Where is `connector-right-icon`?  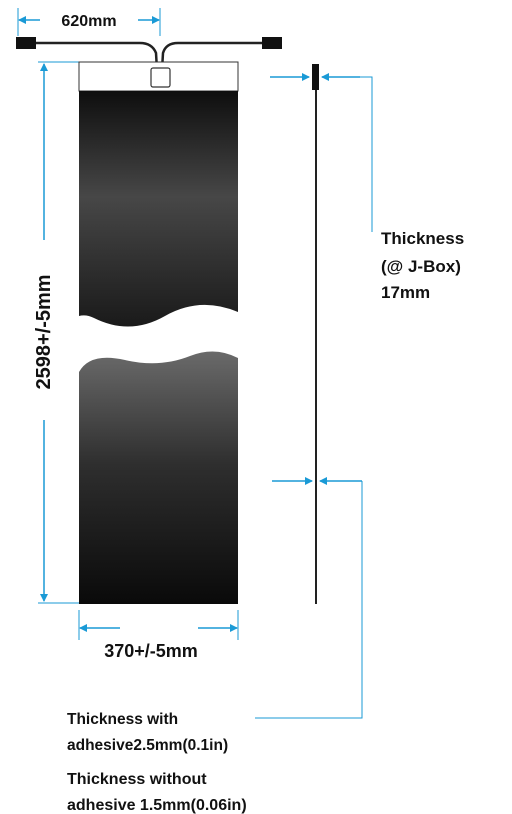 connector-right-icon is located at coordinates (272, 43).